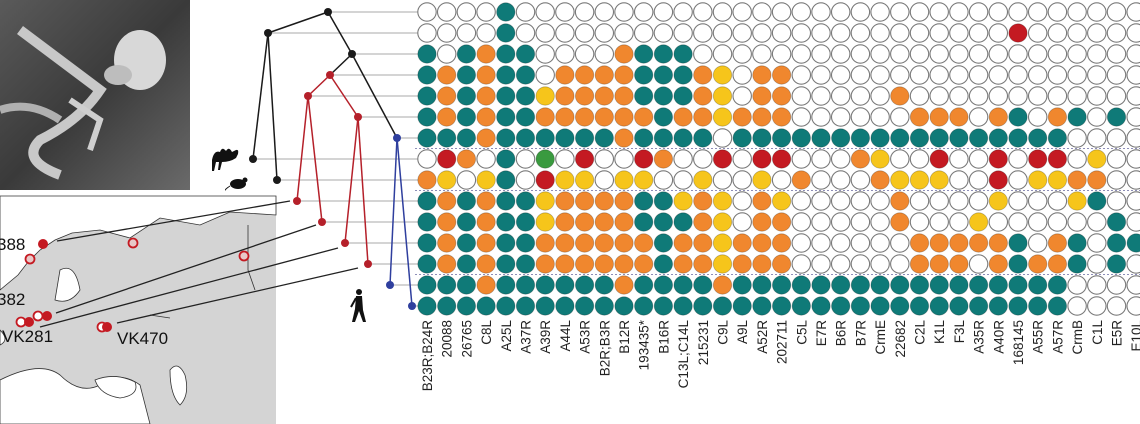 Image resolution: width=1140 pixels, height=424 pixels. What do you see at coordinates (95, 95) in the screenshot?
I see `skeleton-photo` at bounding box center [95, 95].